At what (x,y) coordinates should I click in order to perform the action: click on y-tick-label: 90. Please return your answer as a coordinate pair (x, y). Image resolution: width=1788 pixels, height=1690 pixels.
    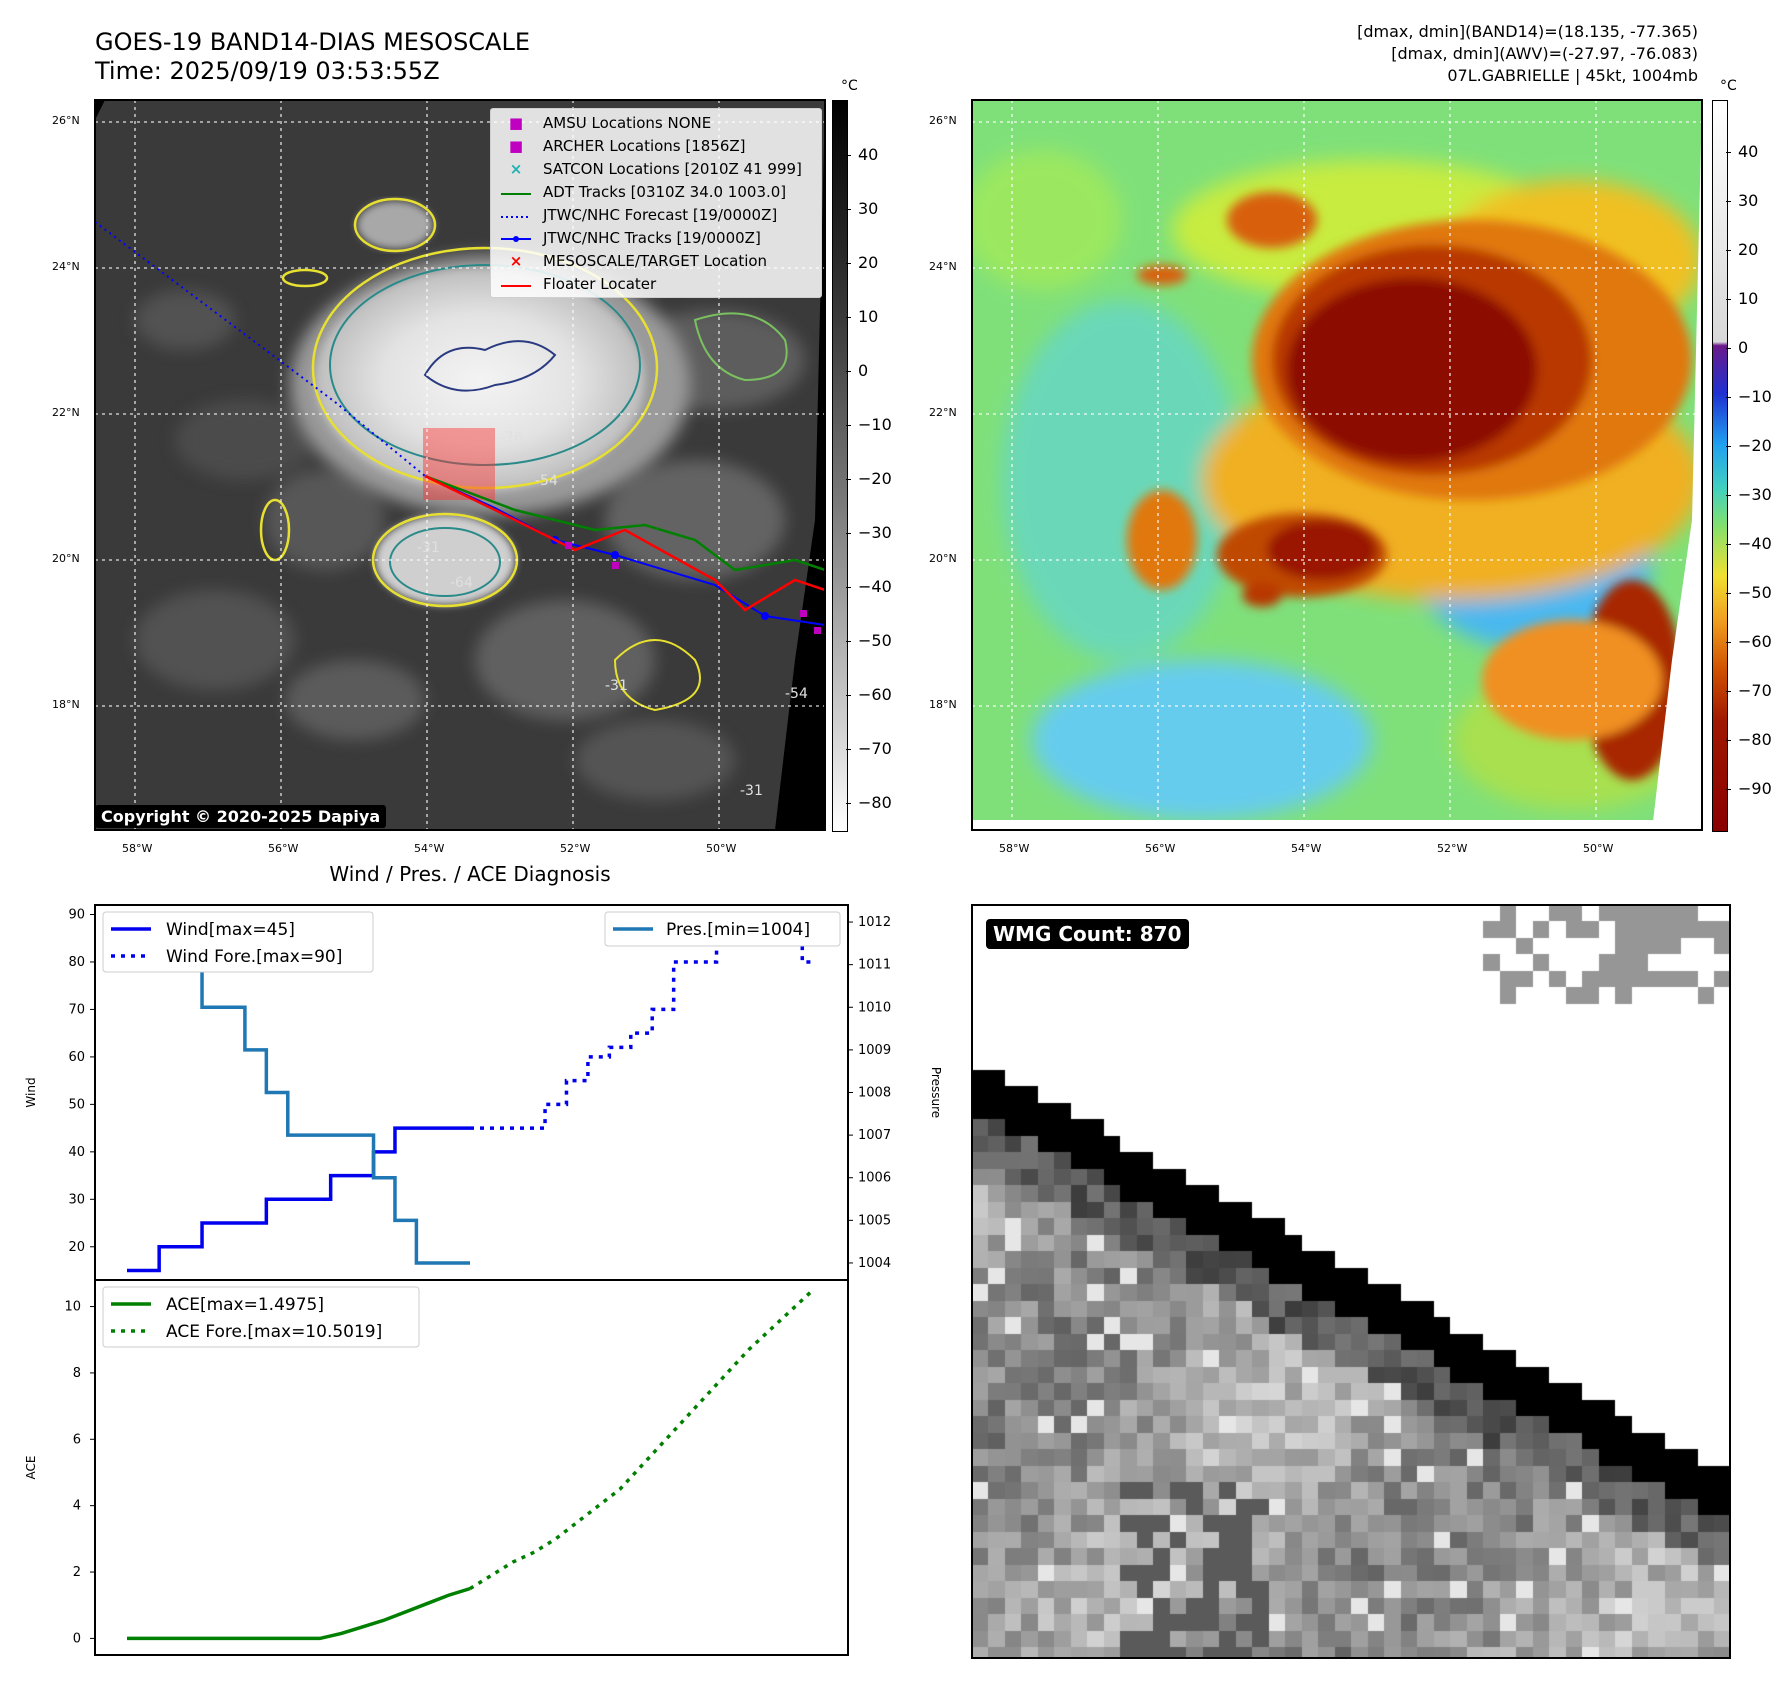
    Looking at the image, I should click on (76, 914).